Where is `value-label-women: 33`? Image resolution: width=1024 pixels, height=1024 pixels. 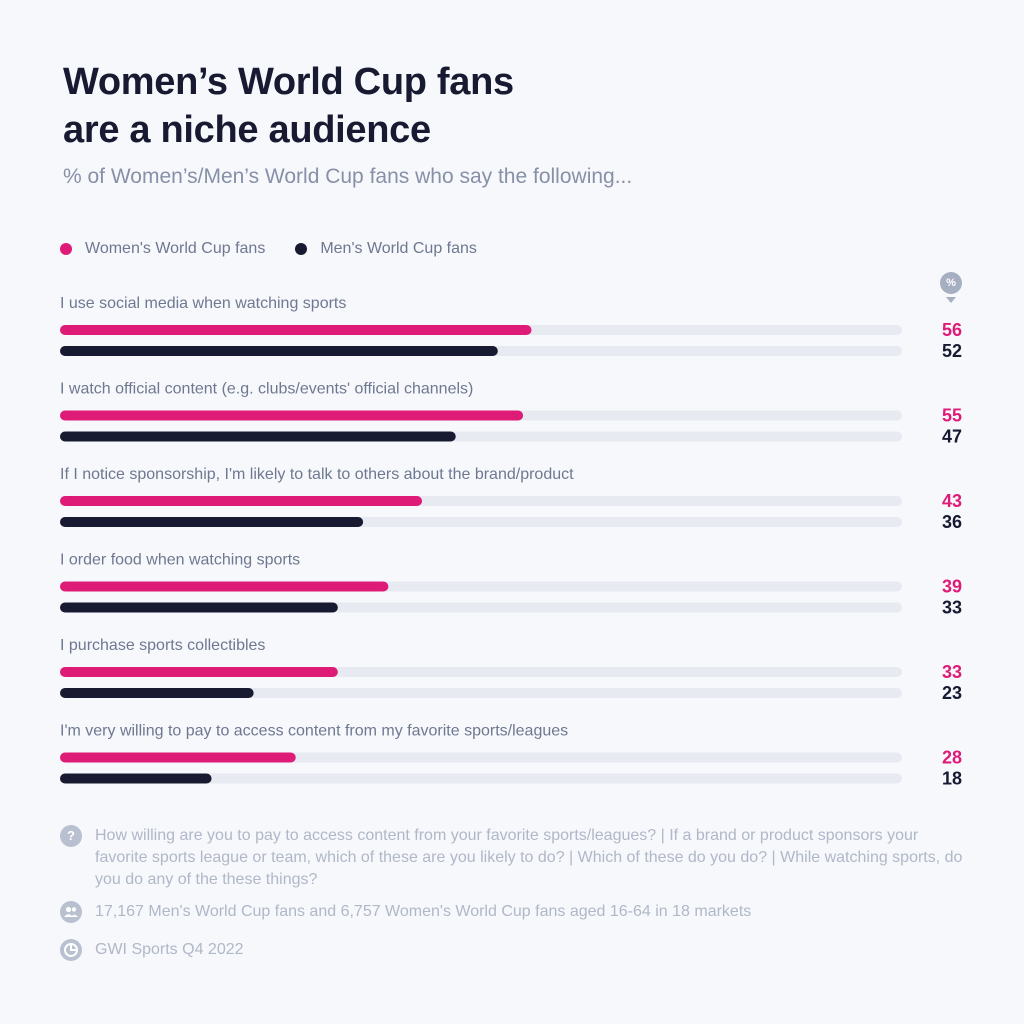 value-label-women: 33 is located at coordinates (952, 672).